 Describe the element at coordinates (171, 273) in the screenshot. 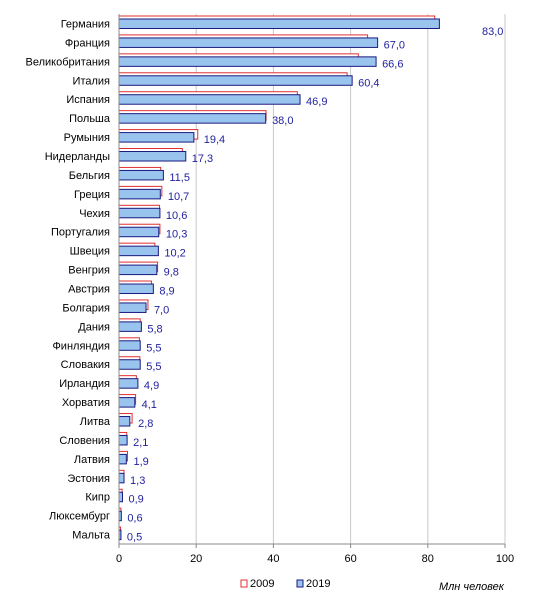

I see `value-label-13: 9,8` at that location.